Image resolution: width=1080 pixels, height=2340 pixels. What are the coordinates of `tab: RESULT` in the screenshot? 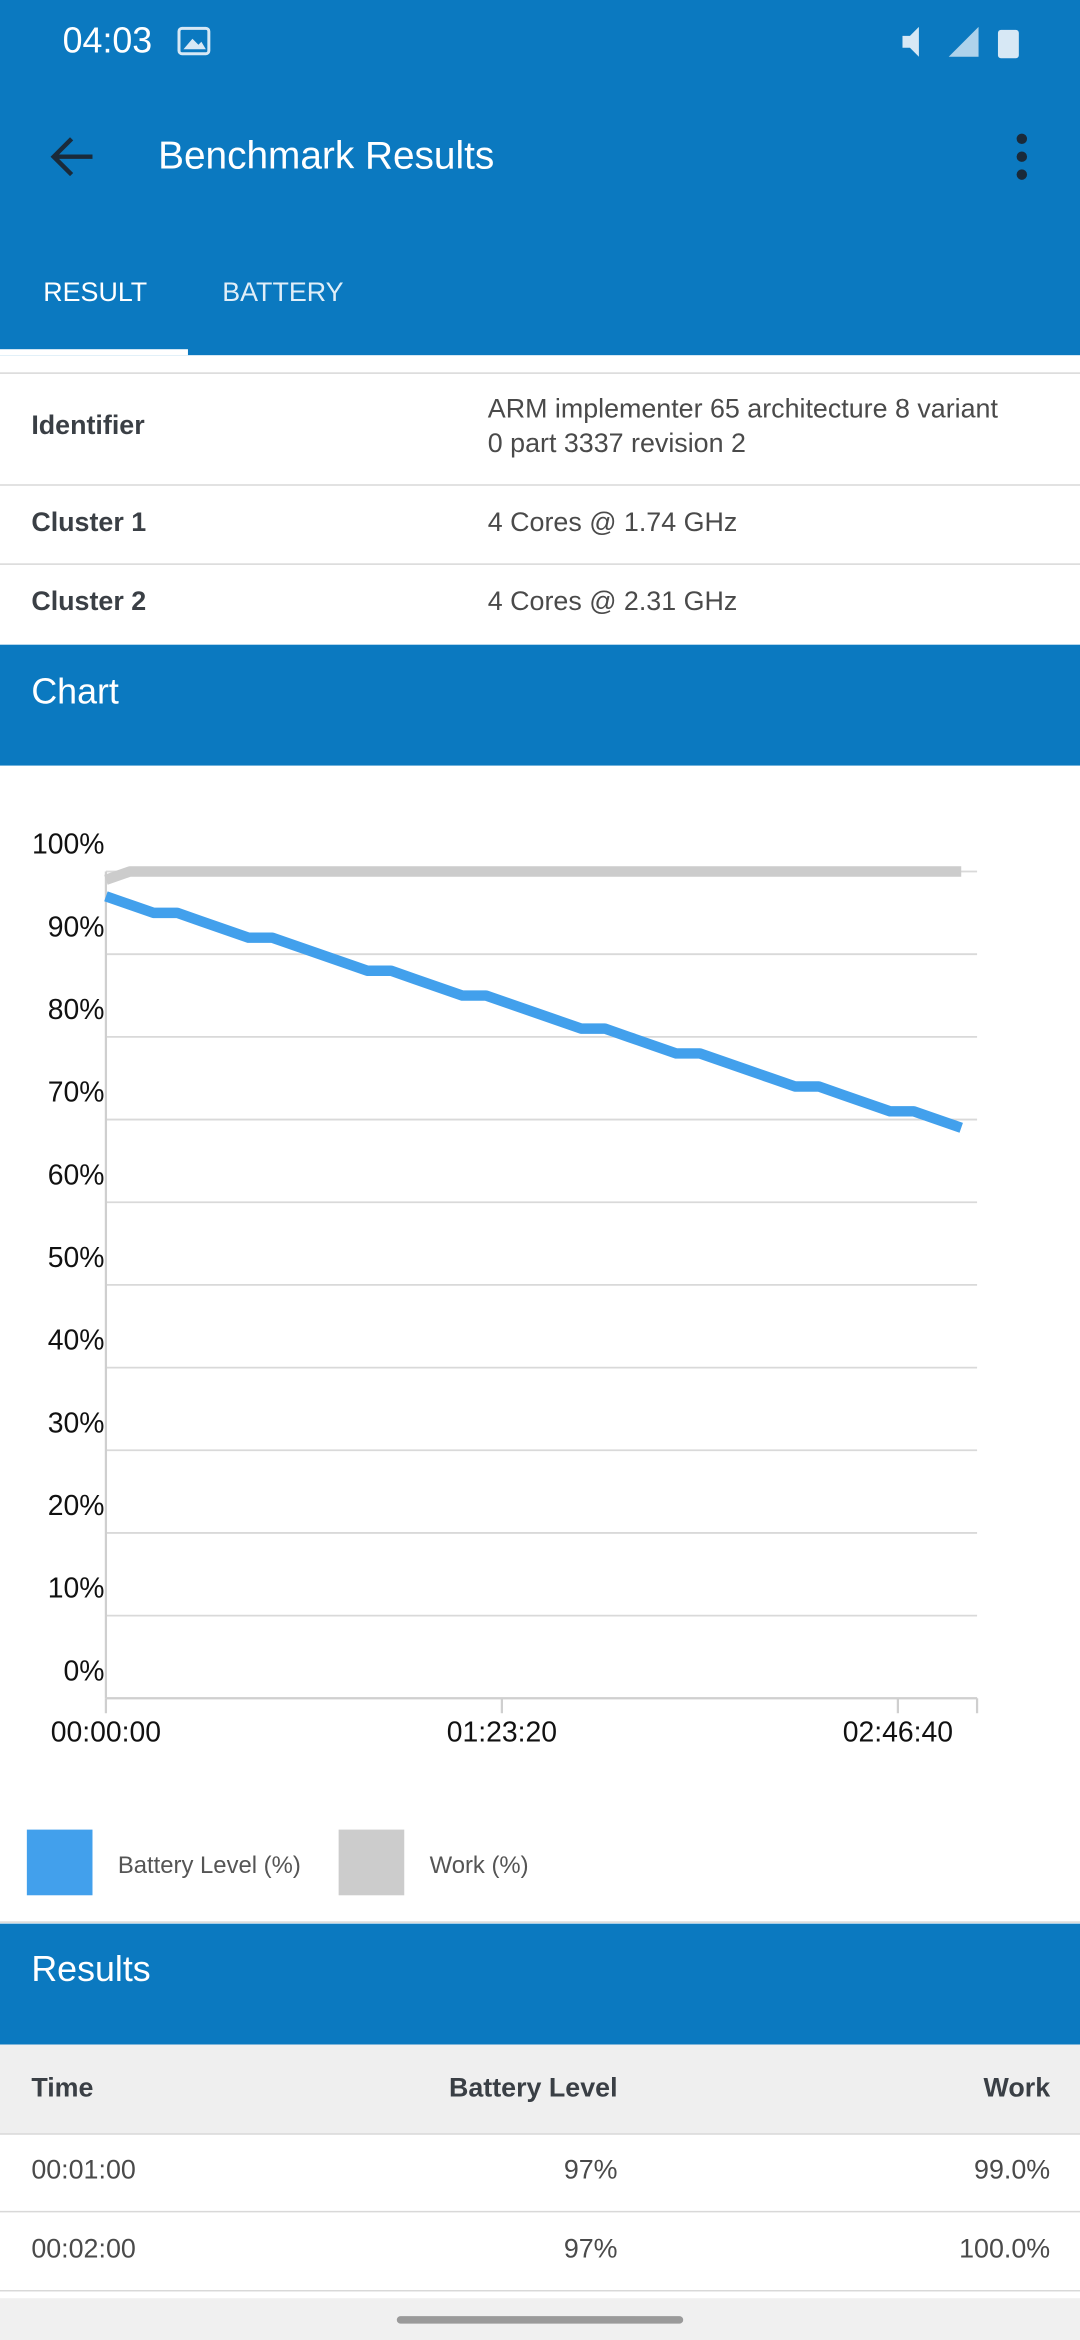 It's located at (95, 292).